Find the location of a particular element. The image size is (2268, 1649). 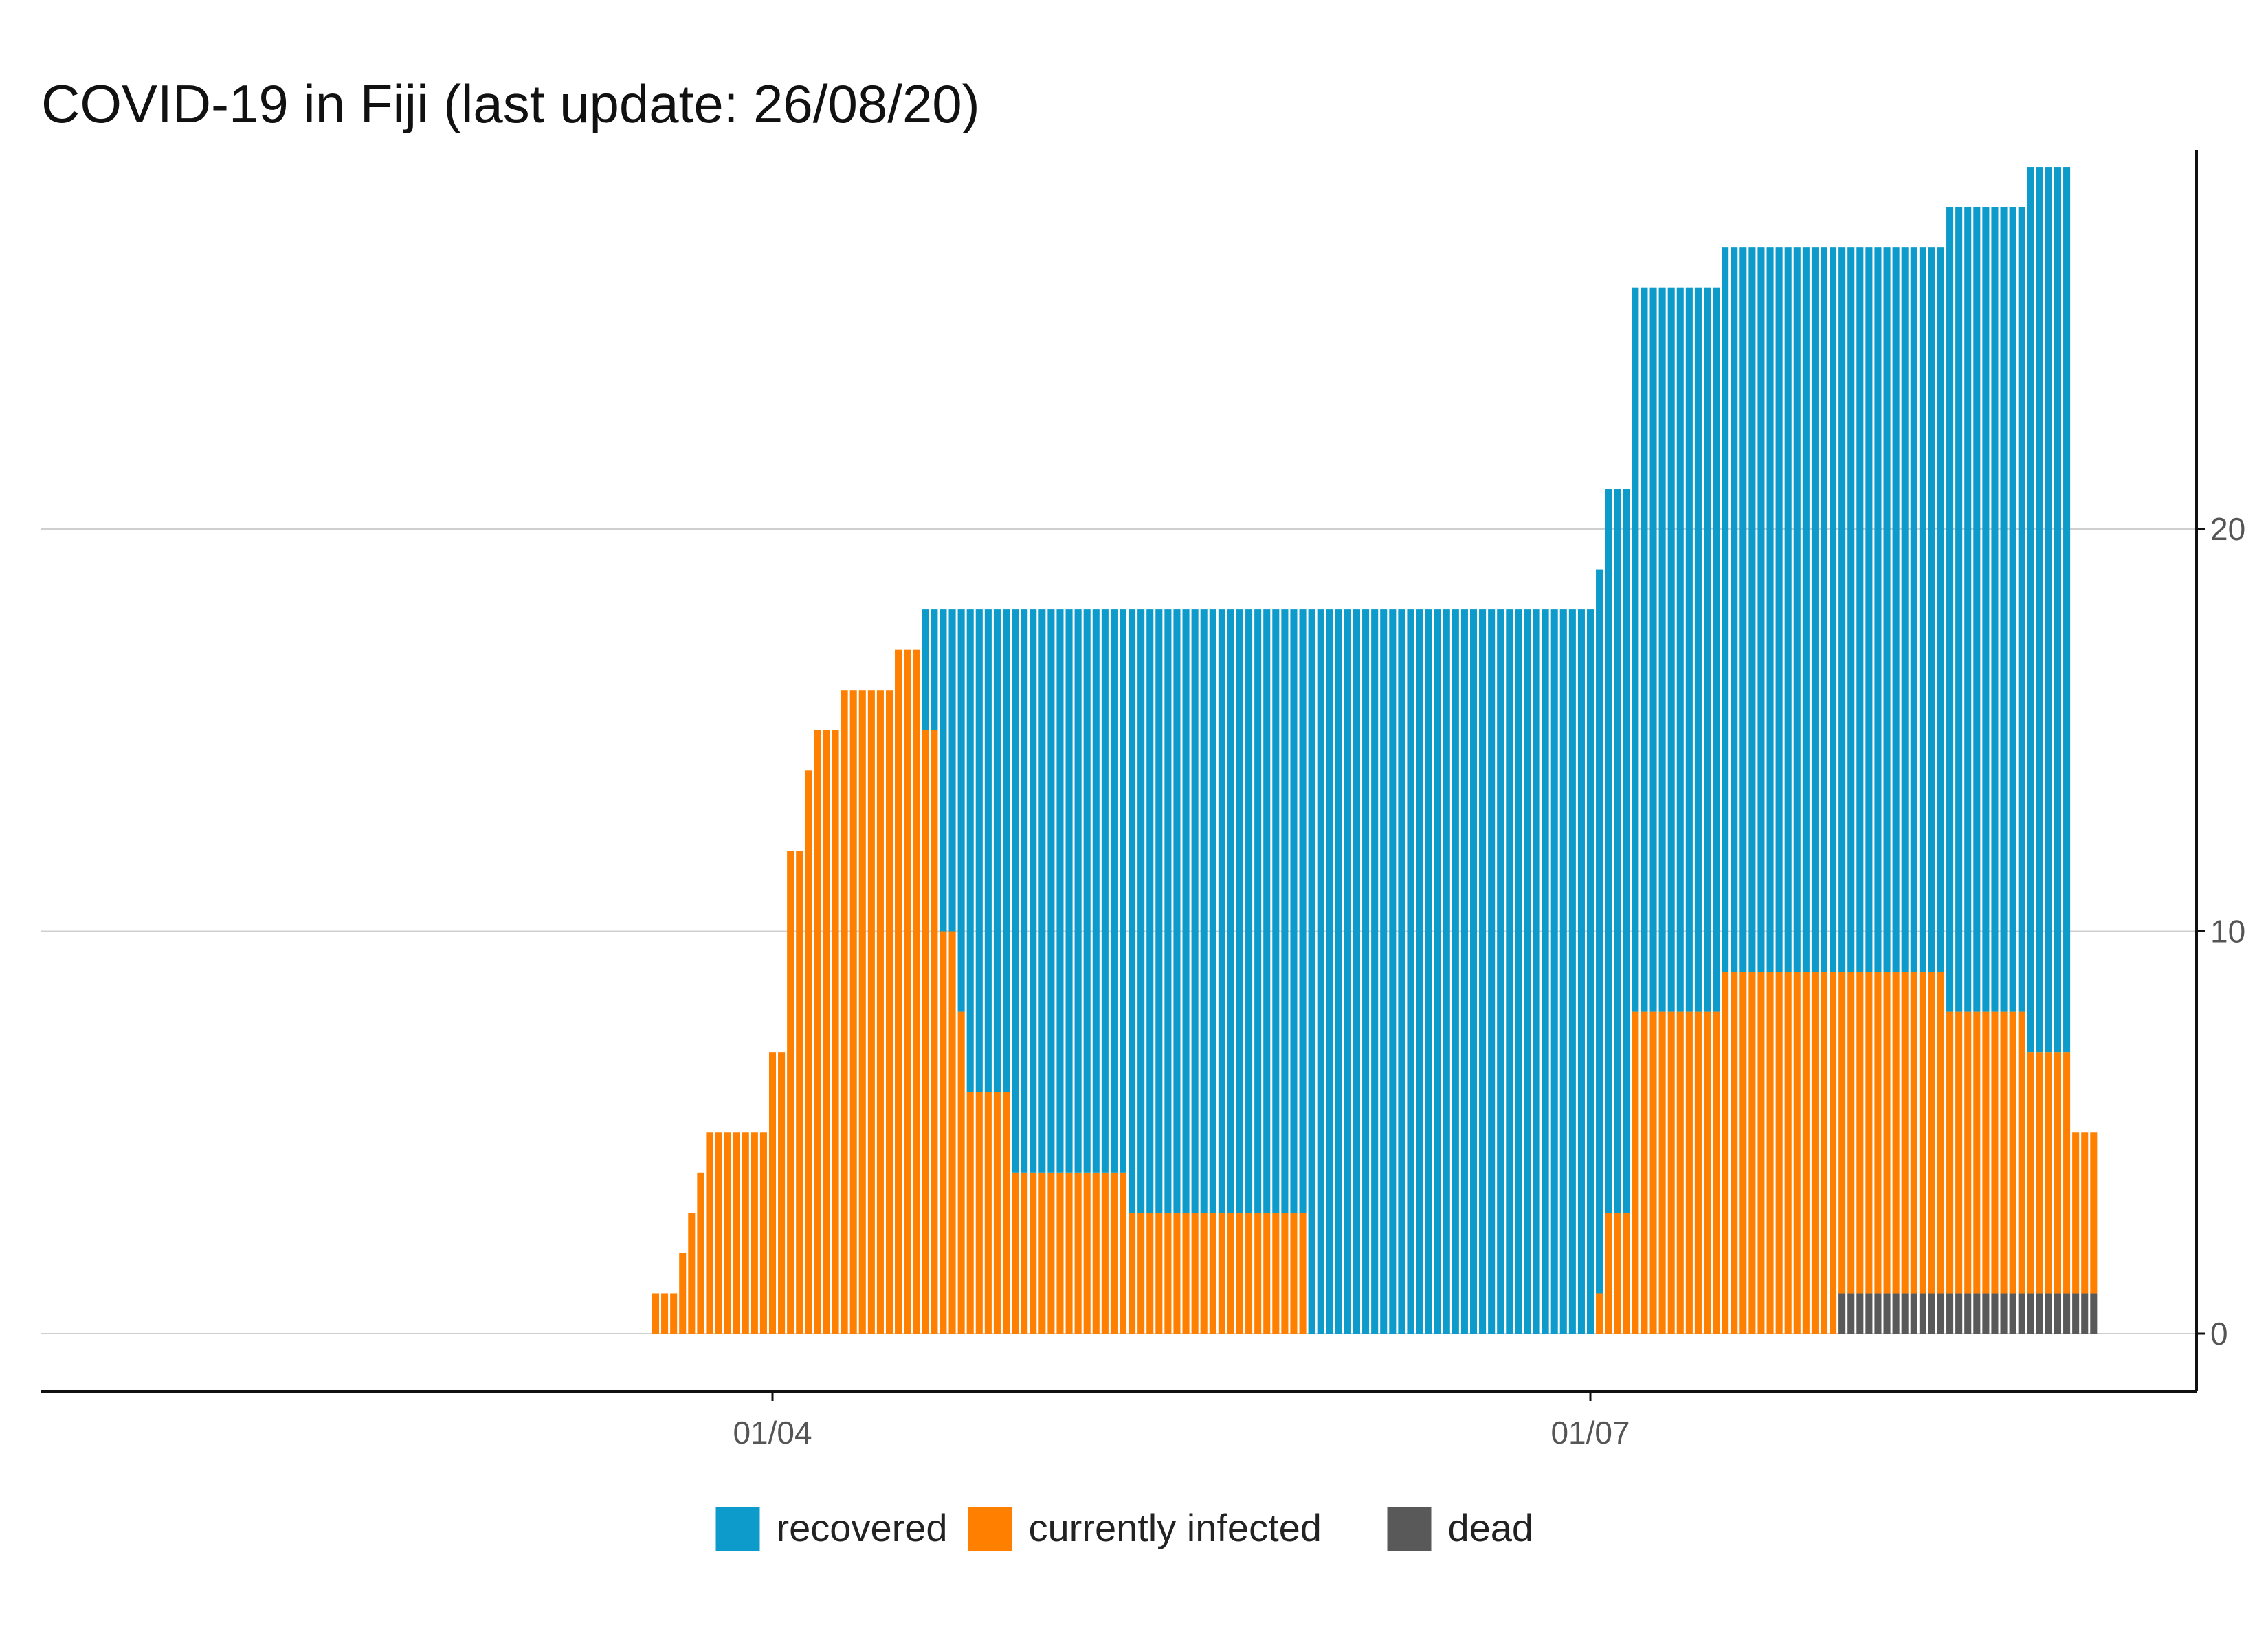

chart-title: COVID-19 in Fiji (last update: 26/08/20) is located at coordinates (511, 104).